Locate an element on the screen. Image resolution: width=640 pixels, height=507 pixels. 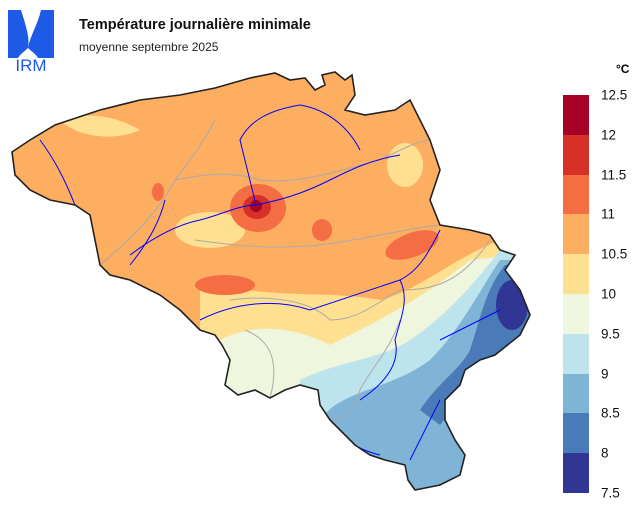
svg-text: IRM is located at coordinates (30, 64).